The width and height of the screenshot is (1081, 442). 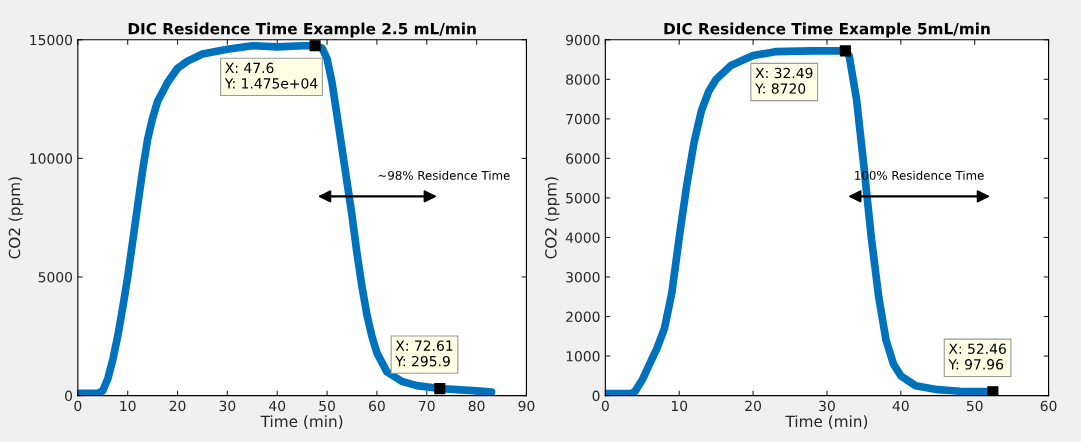 I want to click on x-tick-label: 80, so click(x=476, y=406).